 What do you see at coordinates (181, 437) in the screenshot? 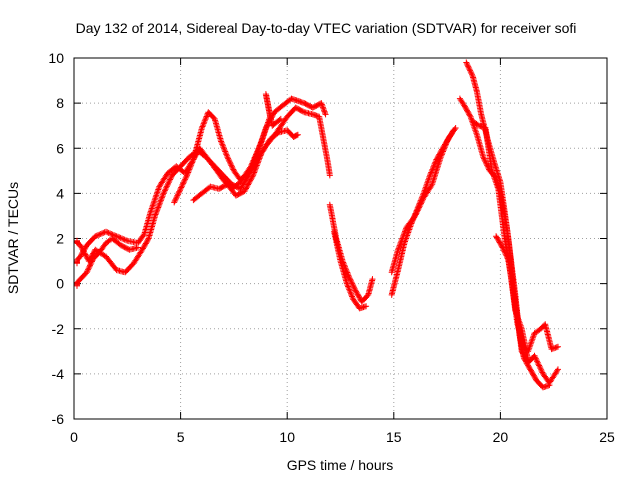
I see `x-tick-label: 5` at bounding box center [181, 437].